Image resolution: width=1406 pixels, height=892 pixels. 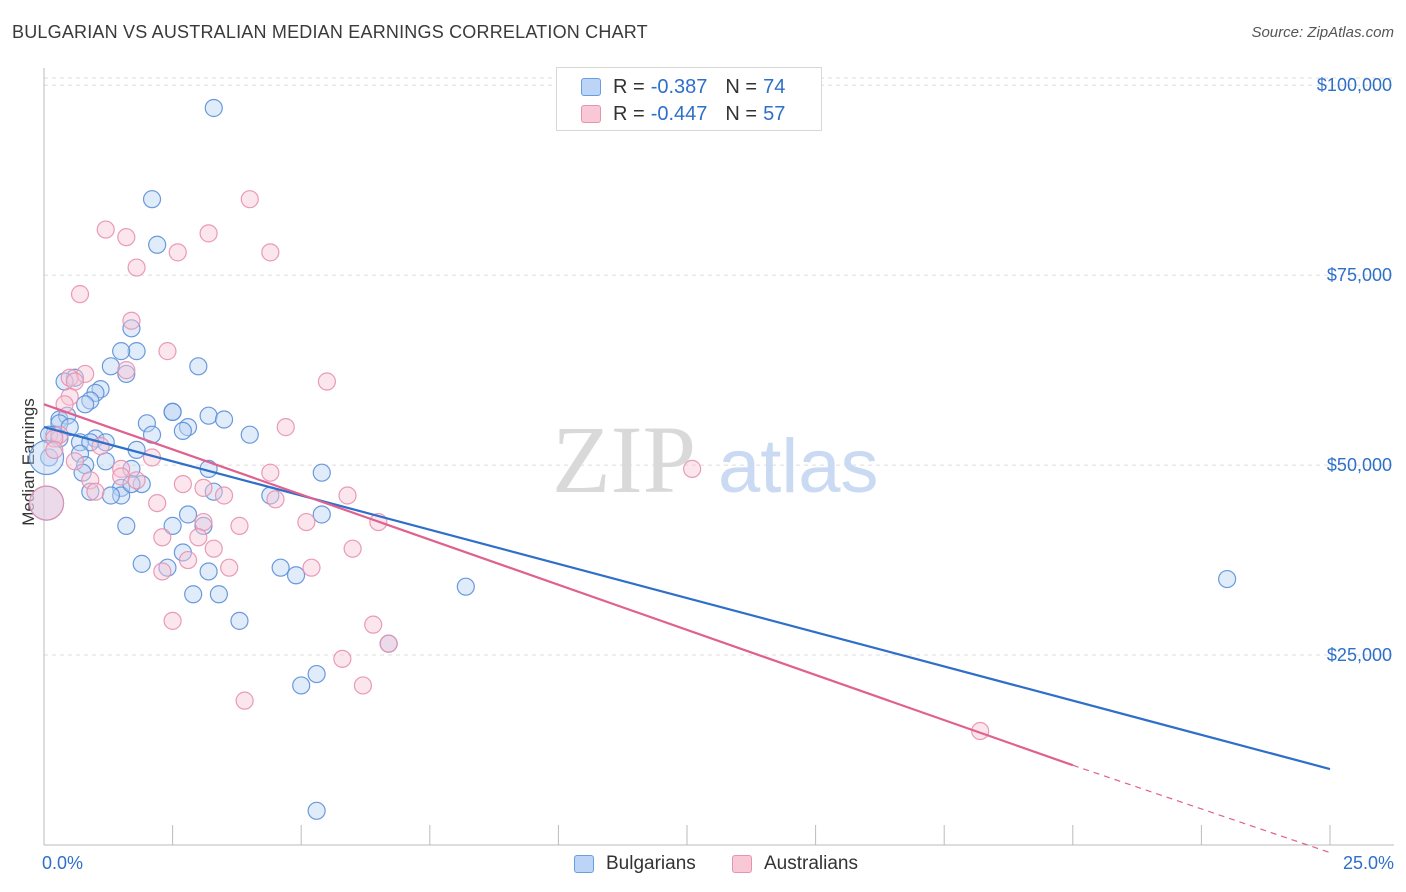 I want to click on watermark-atlas: atlas, so click(x=798, y=466).